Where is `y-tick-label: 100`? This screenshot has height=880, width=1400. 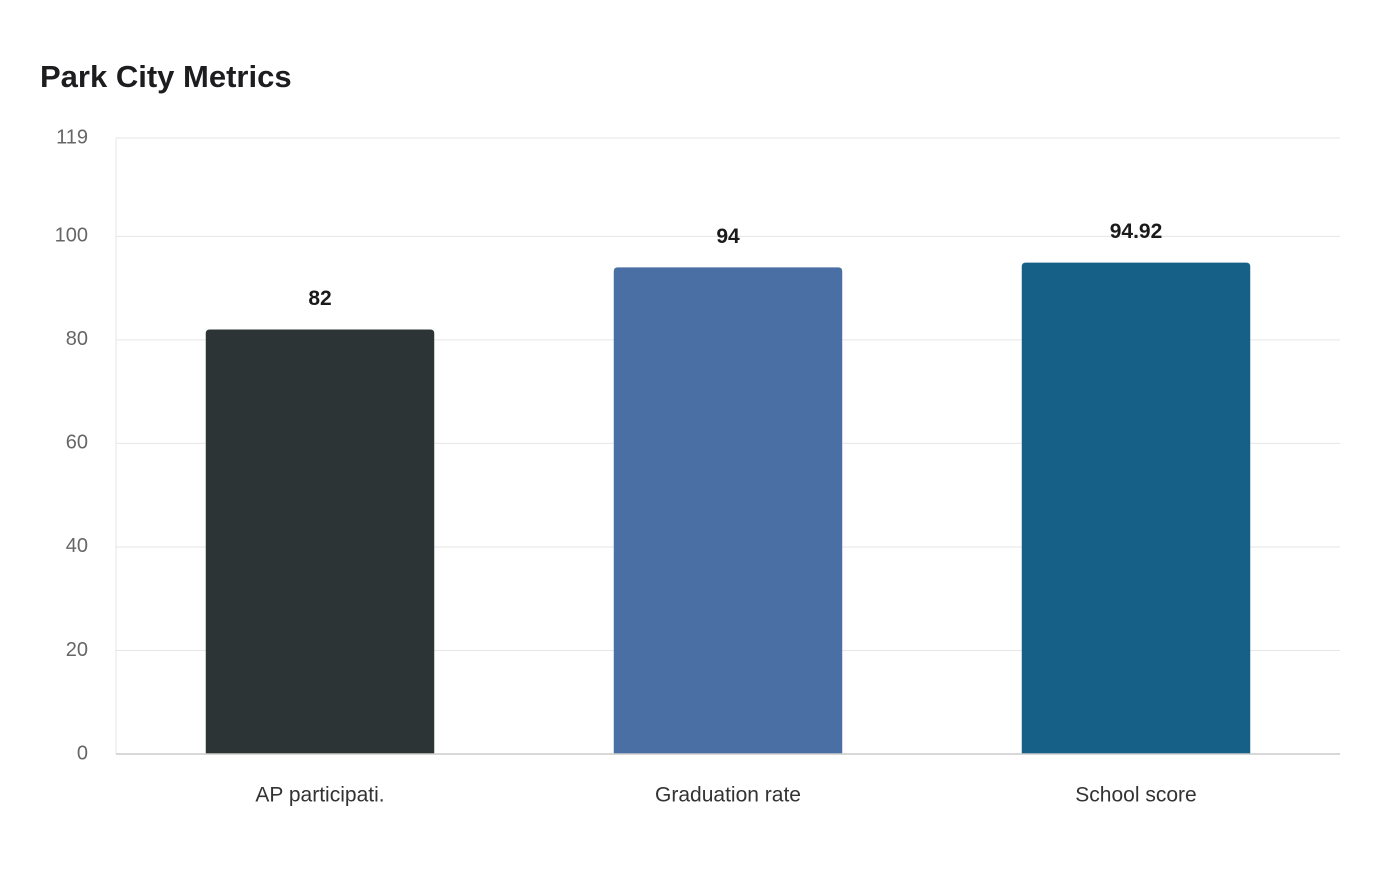
y-tick-label: 100 is located at coordinates (71, 236).